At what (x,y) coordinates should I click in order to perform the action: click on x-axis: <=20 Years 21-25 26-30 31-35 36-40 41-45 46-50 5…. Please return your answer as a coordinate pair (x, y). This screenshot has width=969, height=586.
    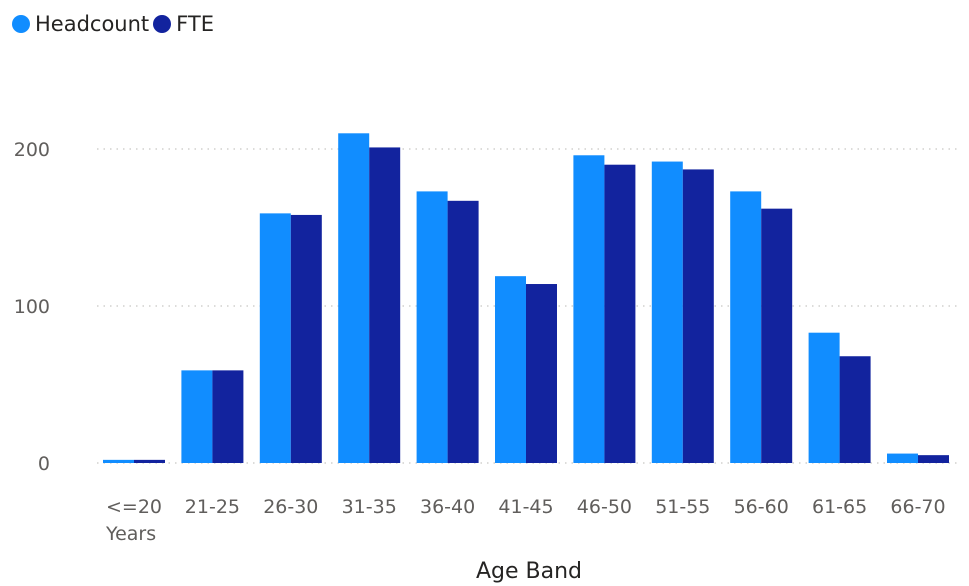
    Looking at the image, I should click on (525, 520).